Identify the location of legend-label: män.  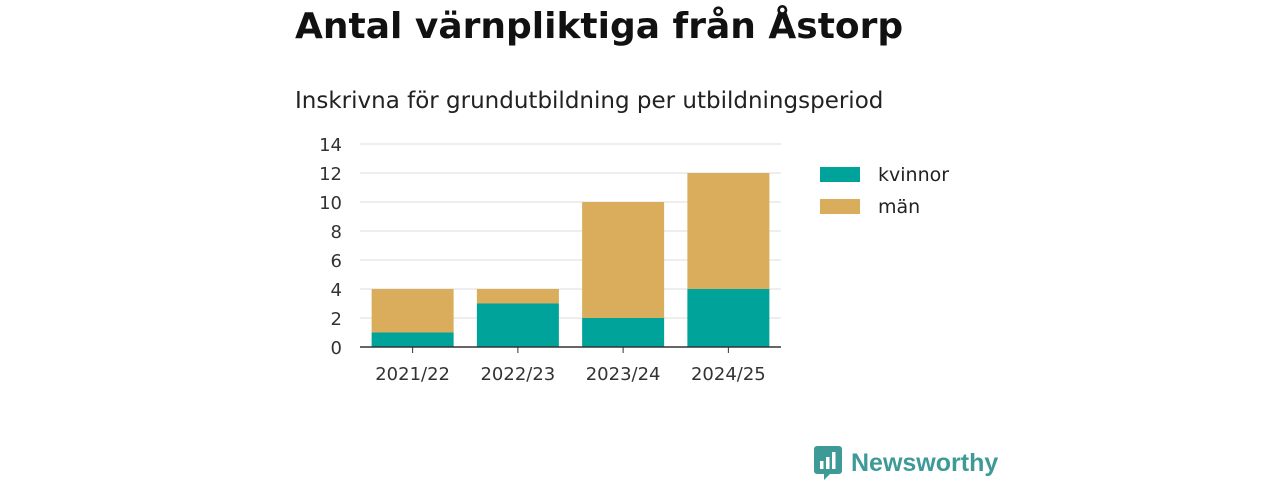
(899, 207).